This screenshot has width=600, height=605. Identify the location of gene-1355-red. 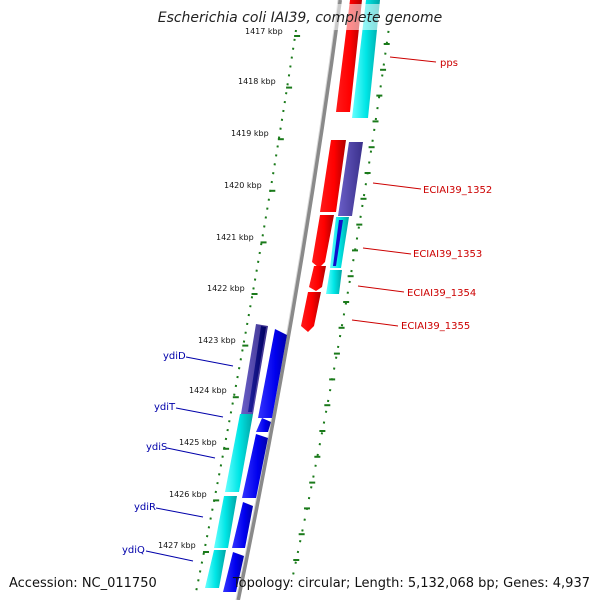
(311, 312).